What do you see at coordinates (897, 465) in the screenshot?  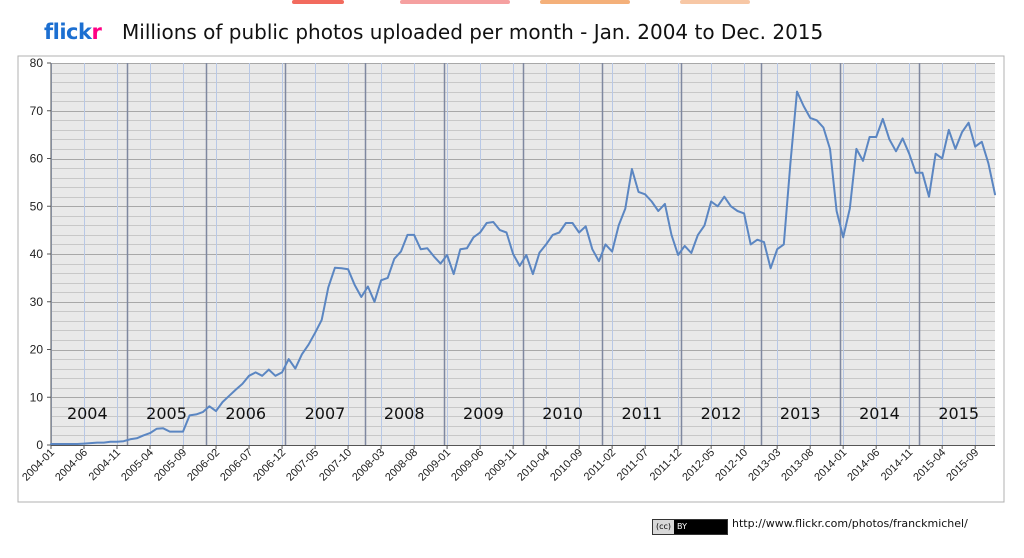 I see `x-tick-label: 2014-11` at bounding box center [897, 465].